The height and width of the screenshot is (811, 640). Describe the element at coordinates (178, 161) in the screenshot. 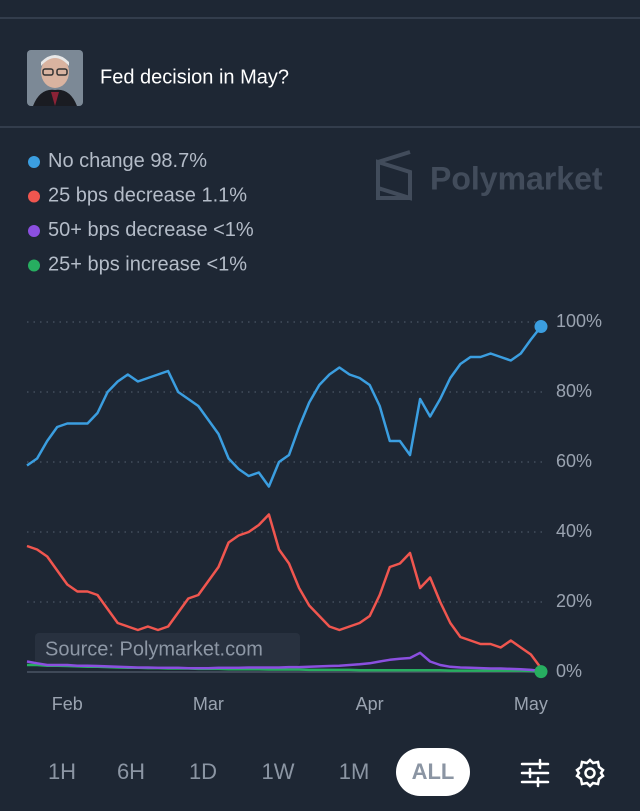

I see `legend-value: 98.7%` at that location.